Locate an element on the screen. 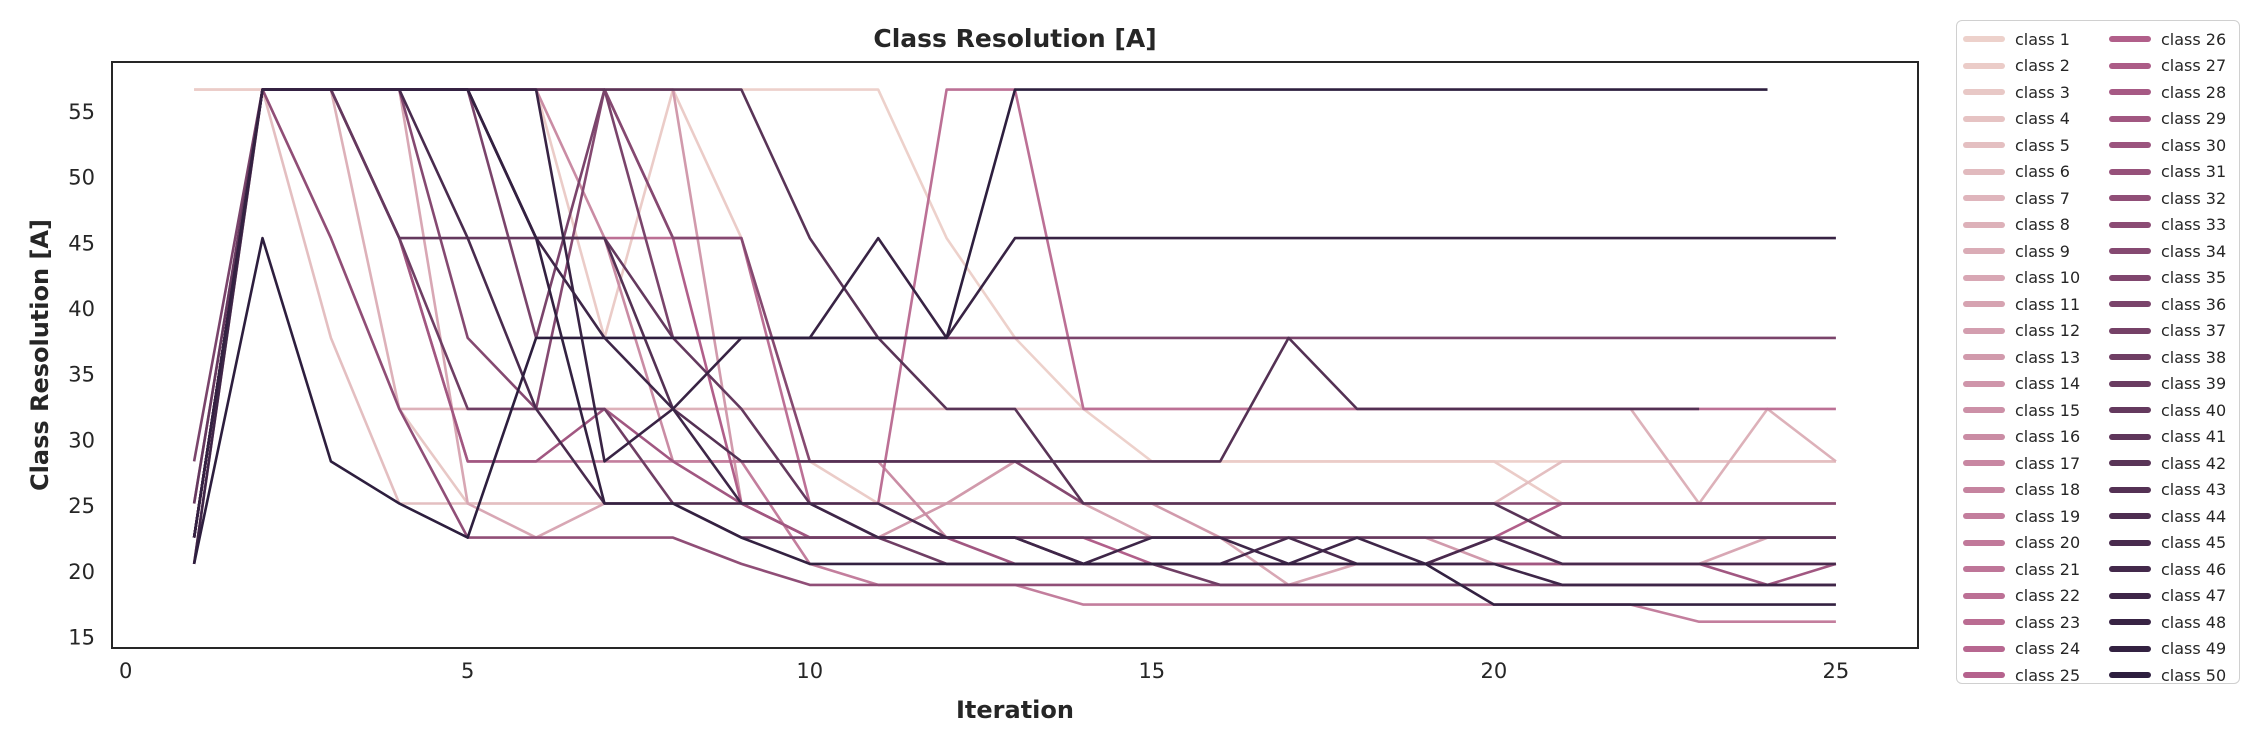 The width and height of the screenshot is (2250, 750). legend-label: class 34 is located at coordinates (2194, 251).